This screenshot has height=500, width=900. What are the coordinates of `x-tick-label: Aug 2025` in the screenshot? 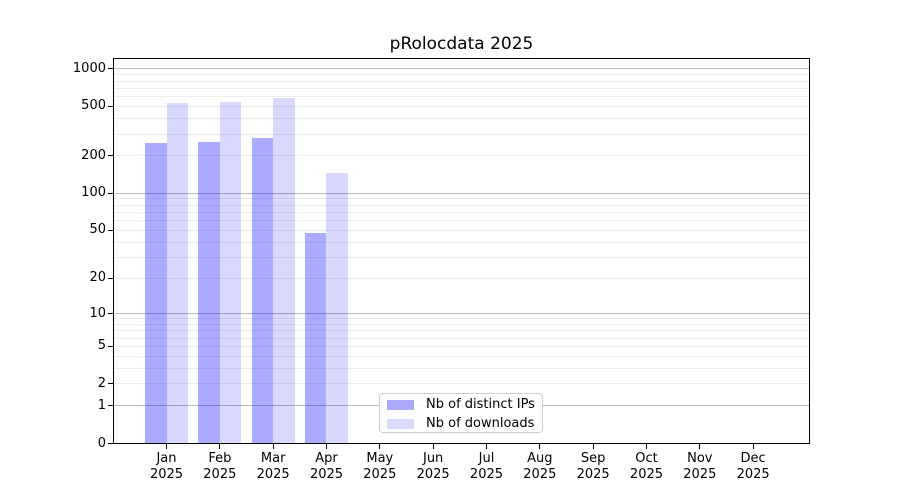 It's located at (540, 466).